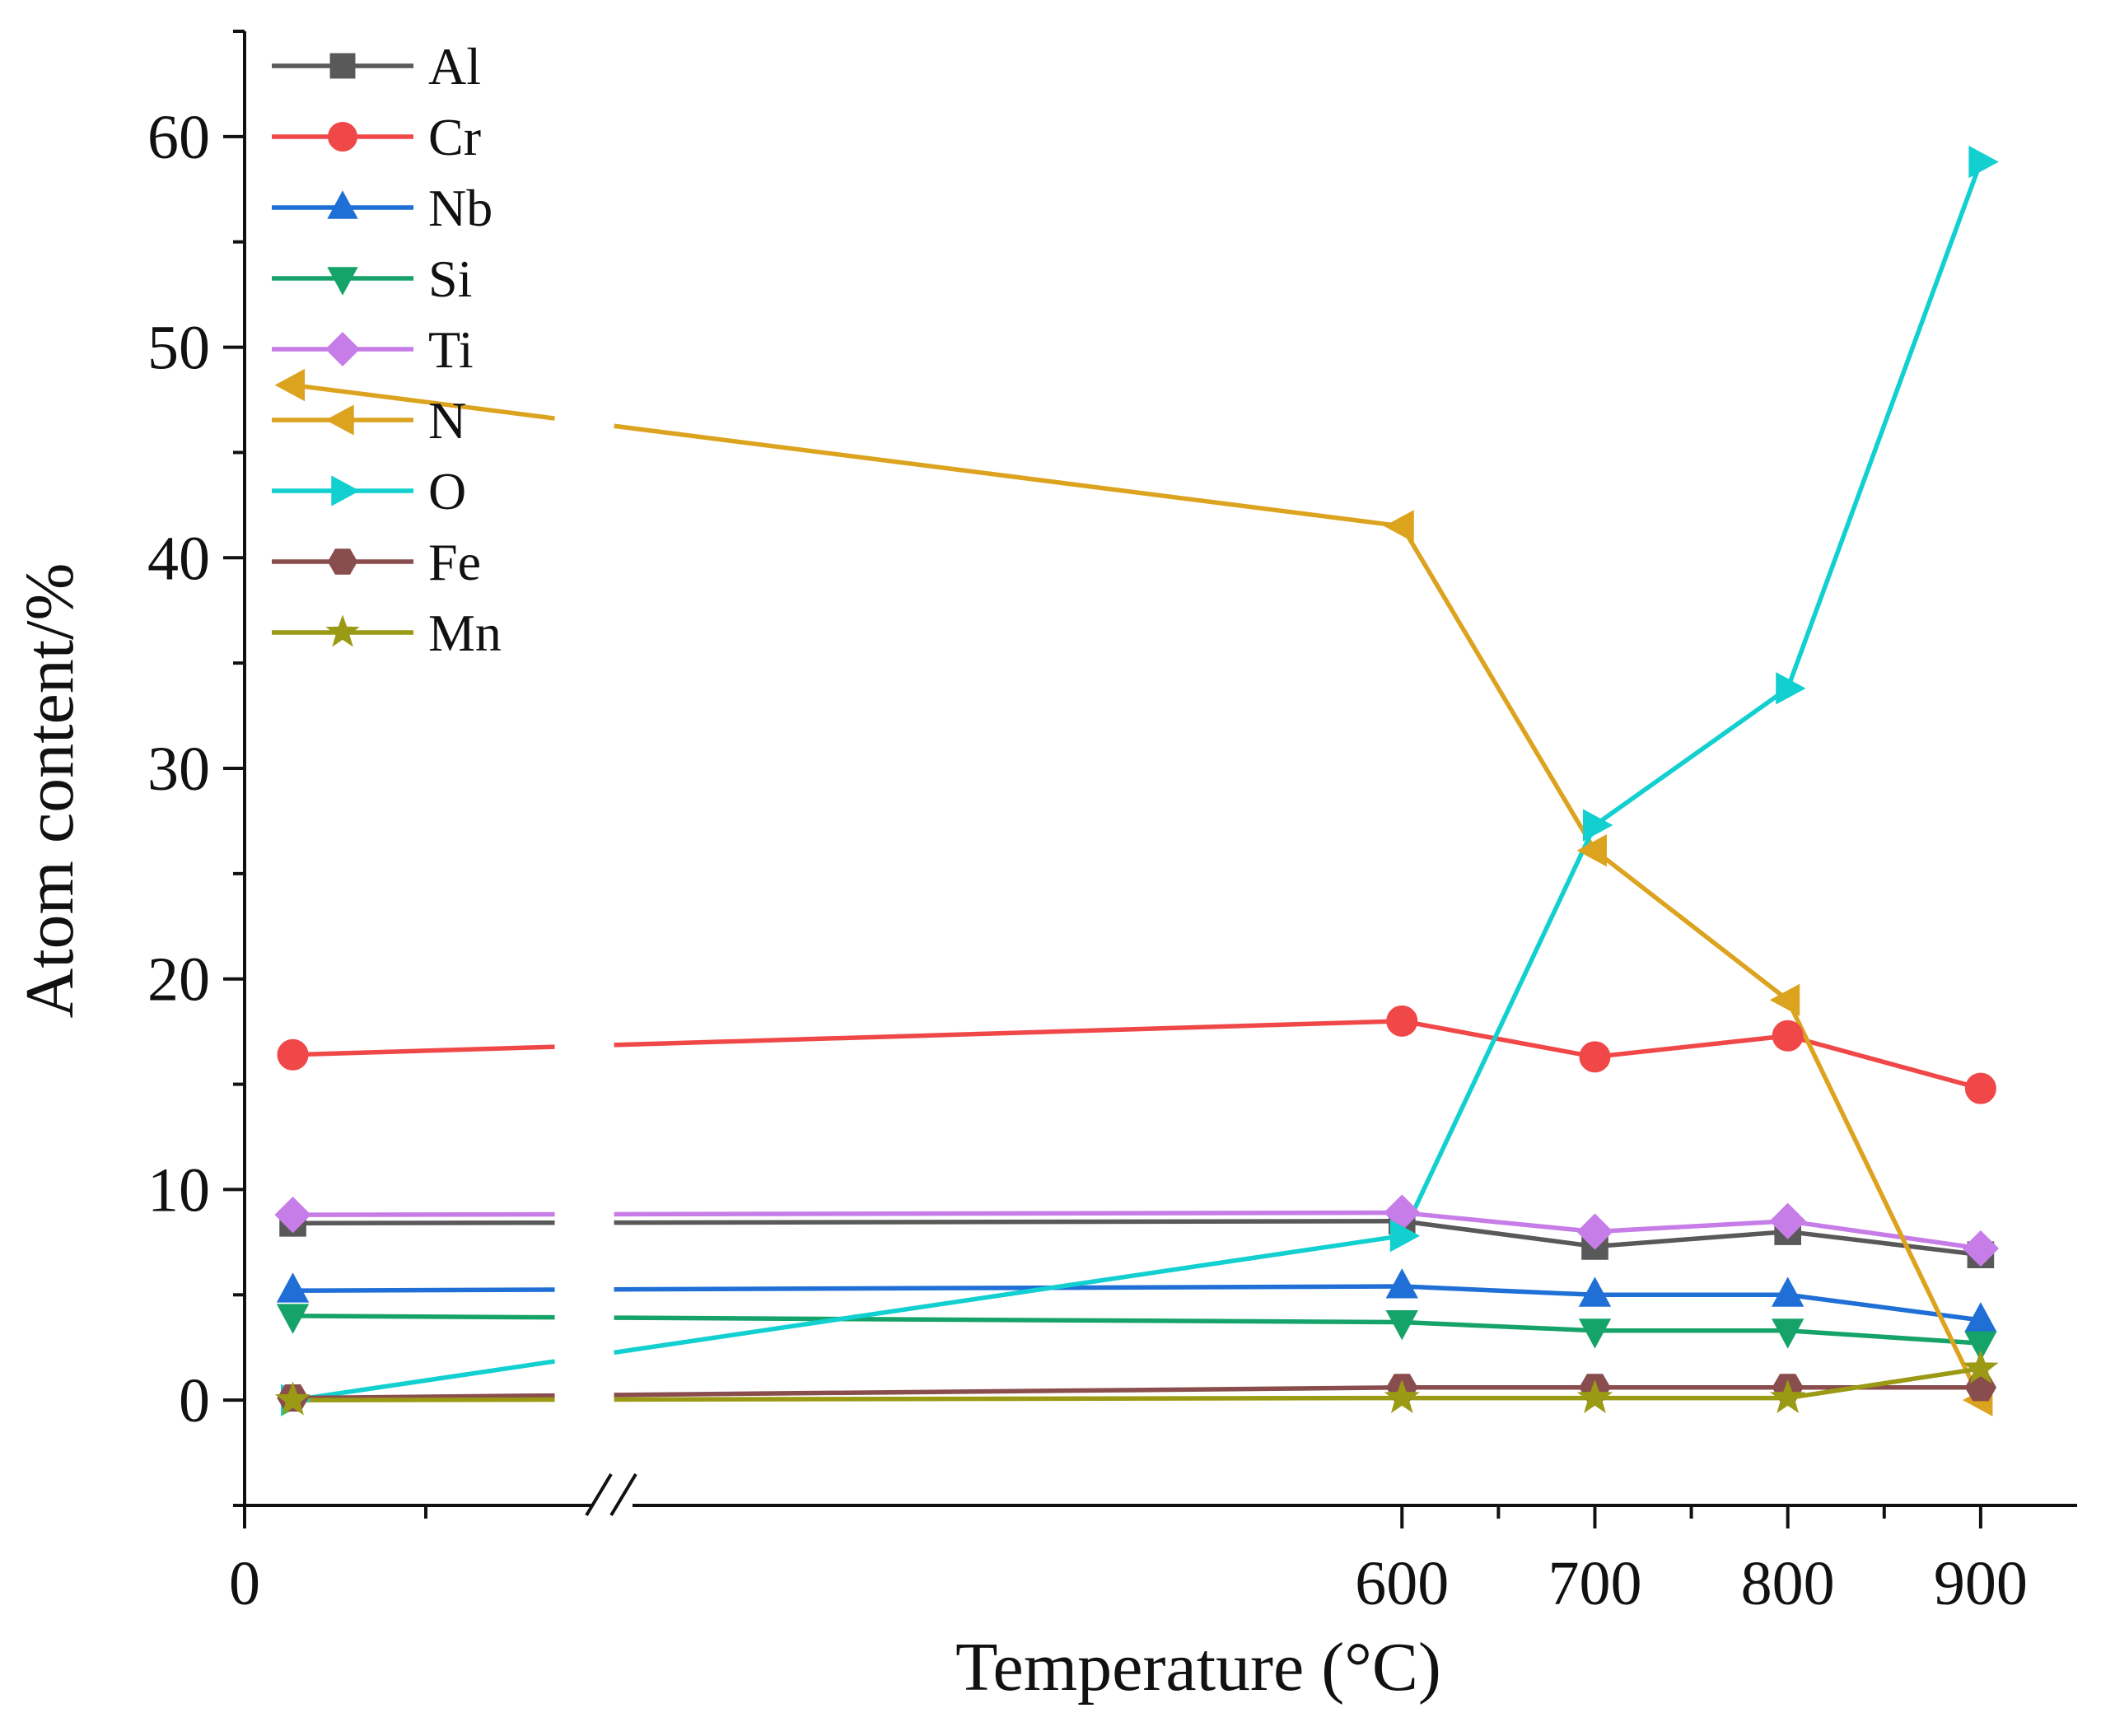 This screenshot has width=2101, height=1736. What do you see at coordinates (178, 137) in the screenshot?
I see `y-tick-label: 60` at bounding box center [178, 137].